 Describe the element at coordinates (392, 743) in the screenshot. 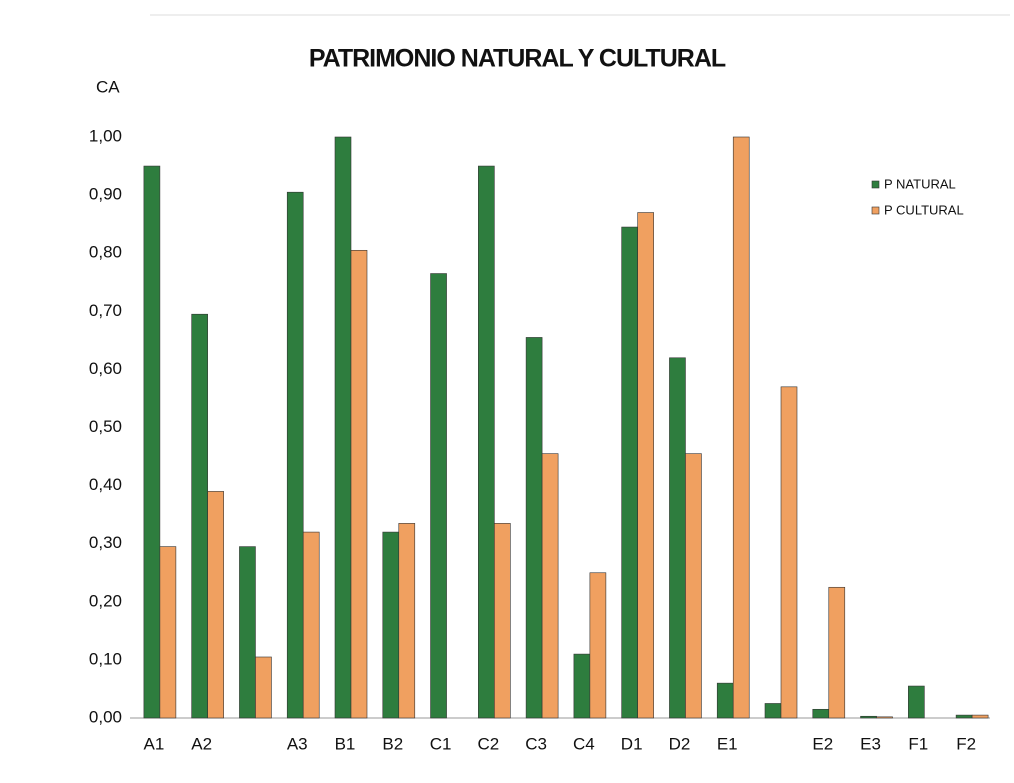

I see `x-tick-label: B2` at that location.